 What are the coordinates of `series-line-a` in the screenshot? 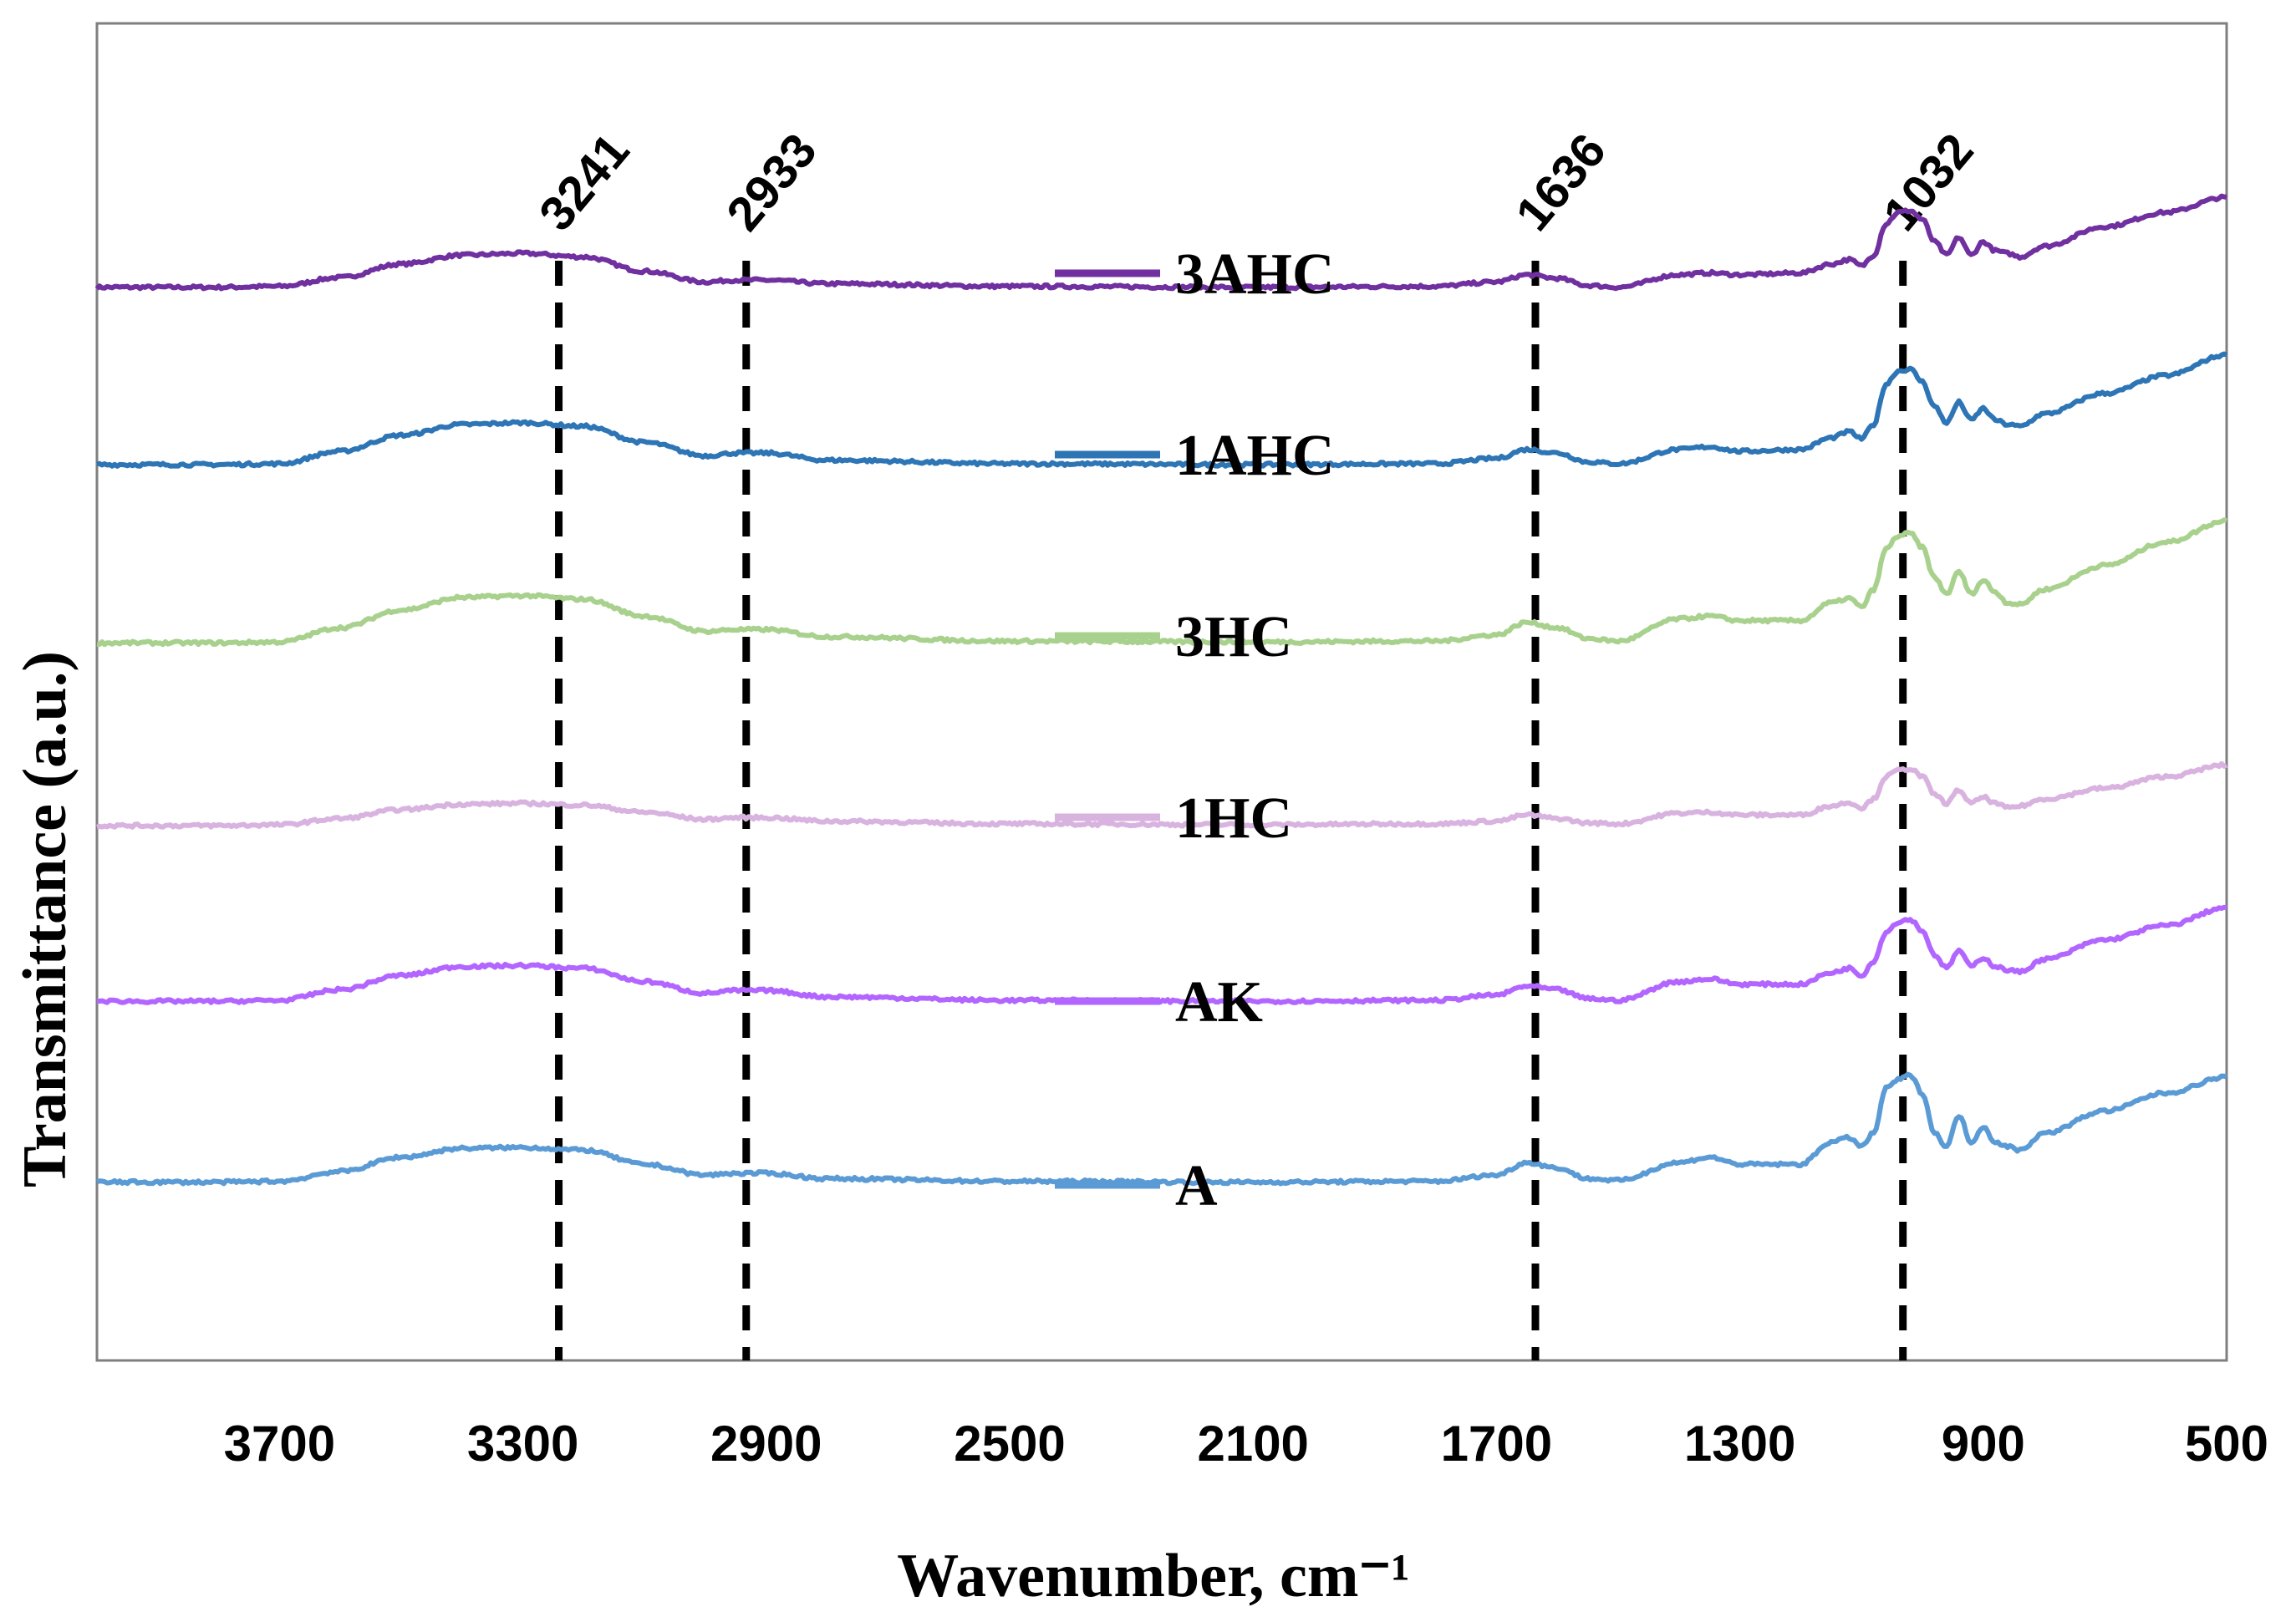 It's located at (1162, 1129).